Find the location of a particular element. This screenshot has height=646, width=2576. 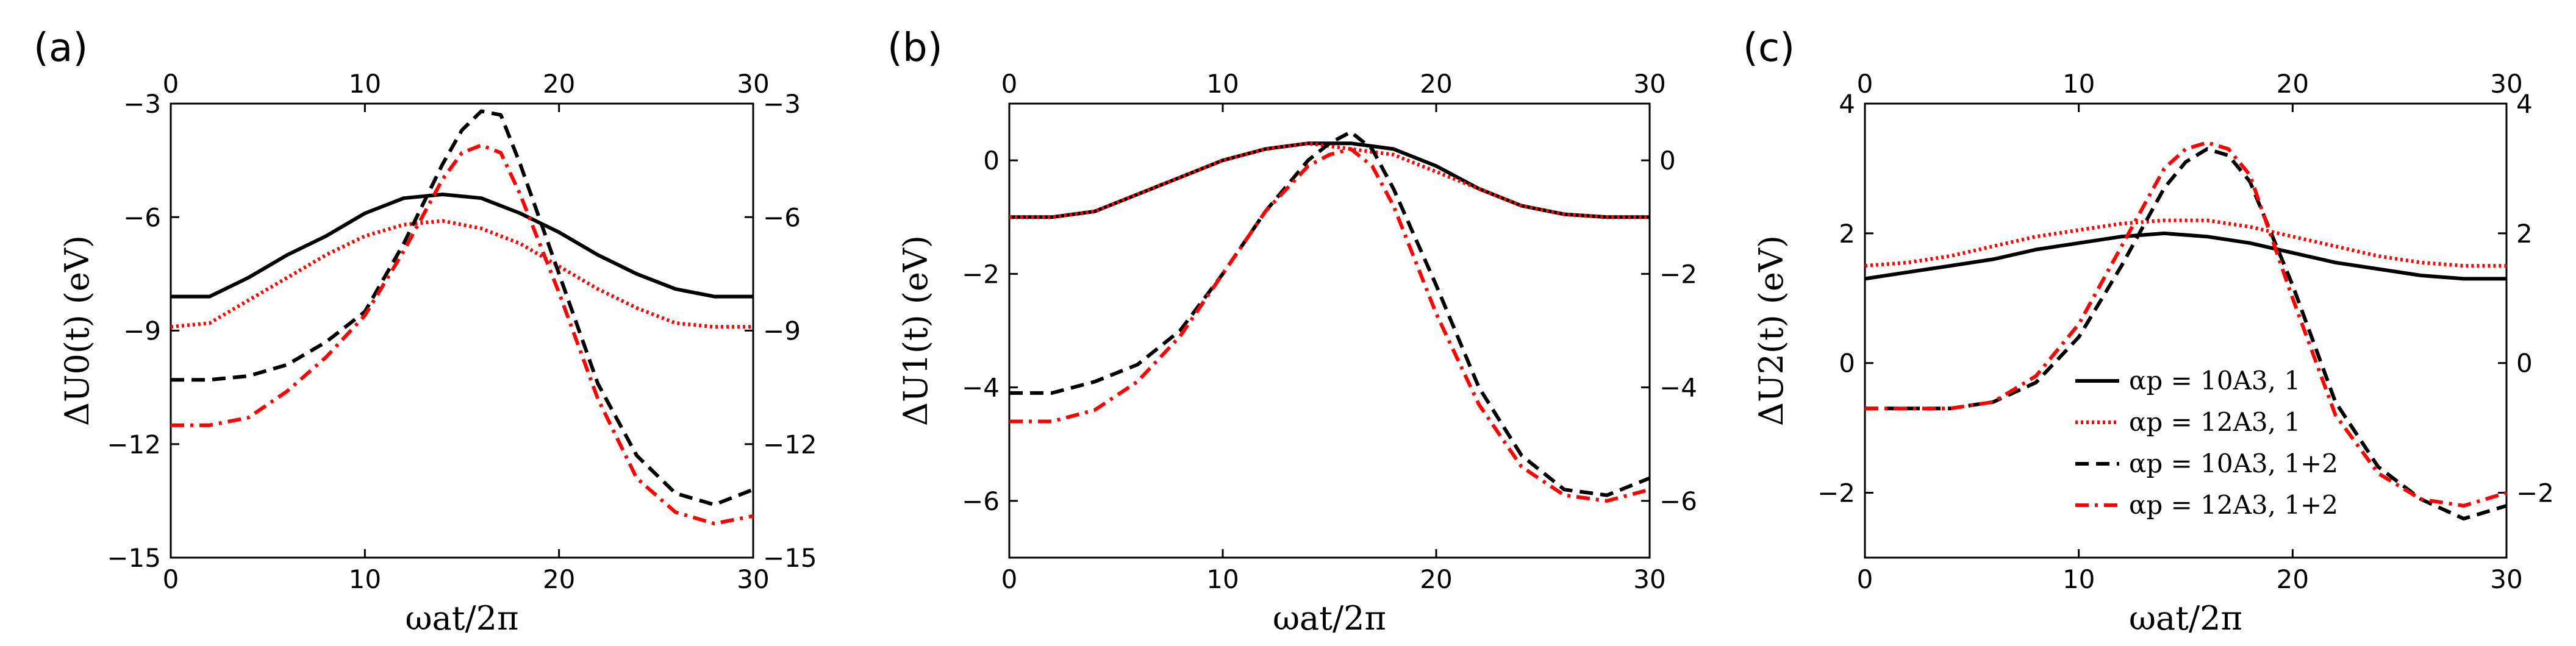

y-axis-label: ΔU0(t) (eV) is located at coordinates (77, 330).